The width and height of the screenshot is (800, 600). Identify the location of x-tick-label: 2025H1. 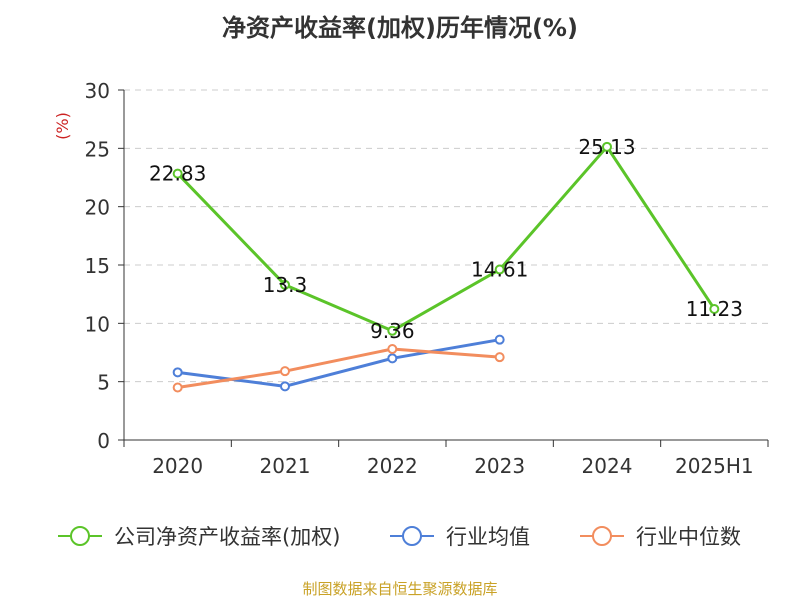
(714, 466).